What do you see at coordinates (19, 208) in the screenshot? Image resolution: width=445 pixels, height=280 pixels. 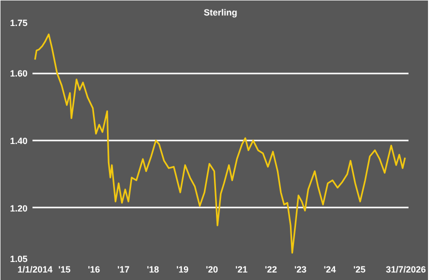 I see `y-tick-label: 1.20` at bounding box center [19, 208].